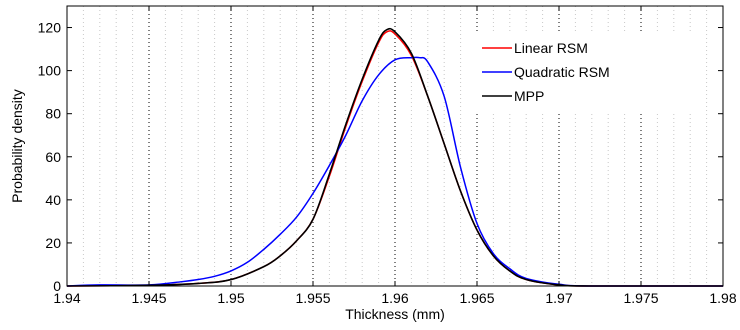 Image resolution: width=740 pixels, height=330 pixels. What do you see at coordinates (53, 157) in the screenshot?
I see `y-tick-label: 60` at bounding box center [53, 157].